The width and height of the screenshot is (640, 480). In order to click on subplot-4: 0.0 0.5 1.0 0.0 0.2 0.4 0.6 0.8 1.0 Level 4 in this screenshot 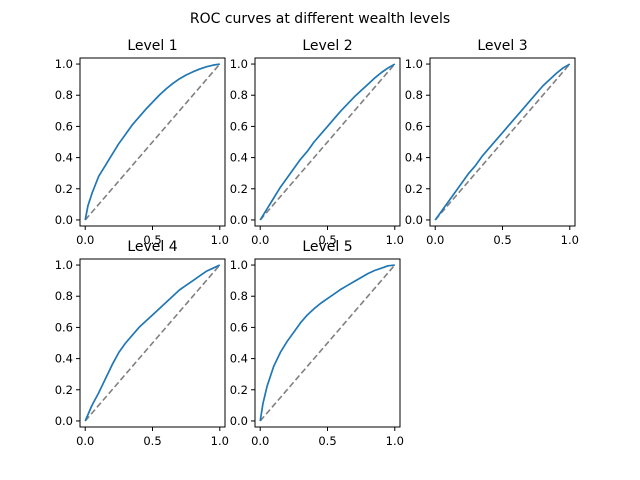, I will do `click(142, 343)`.